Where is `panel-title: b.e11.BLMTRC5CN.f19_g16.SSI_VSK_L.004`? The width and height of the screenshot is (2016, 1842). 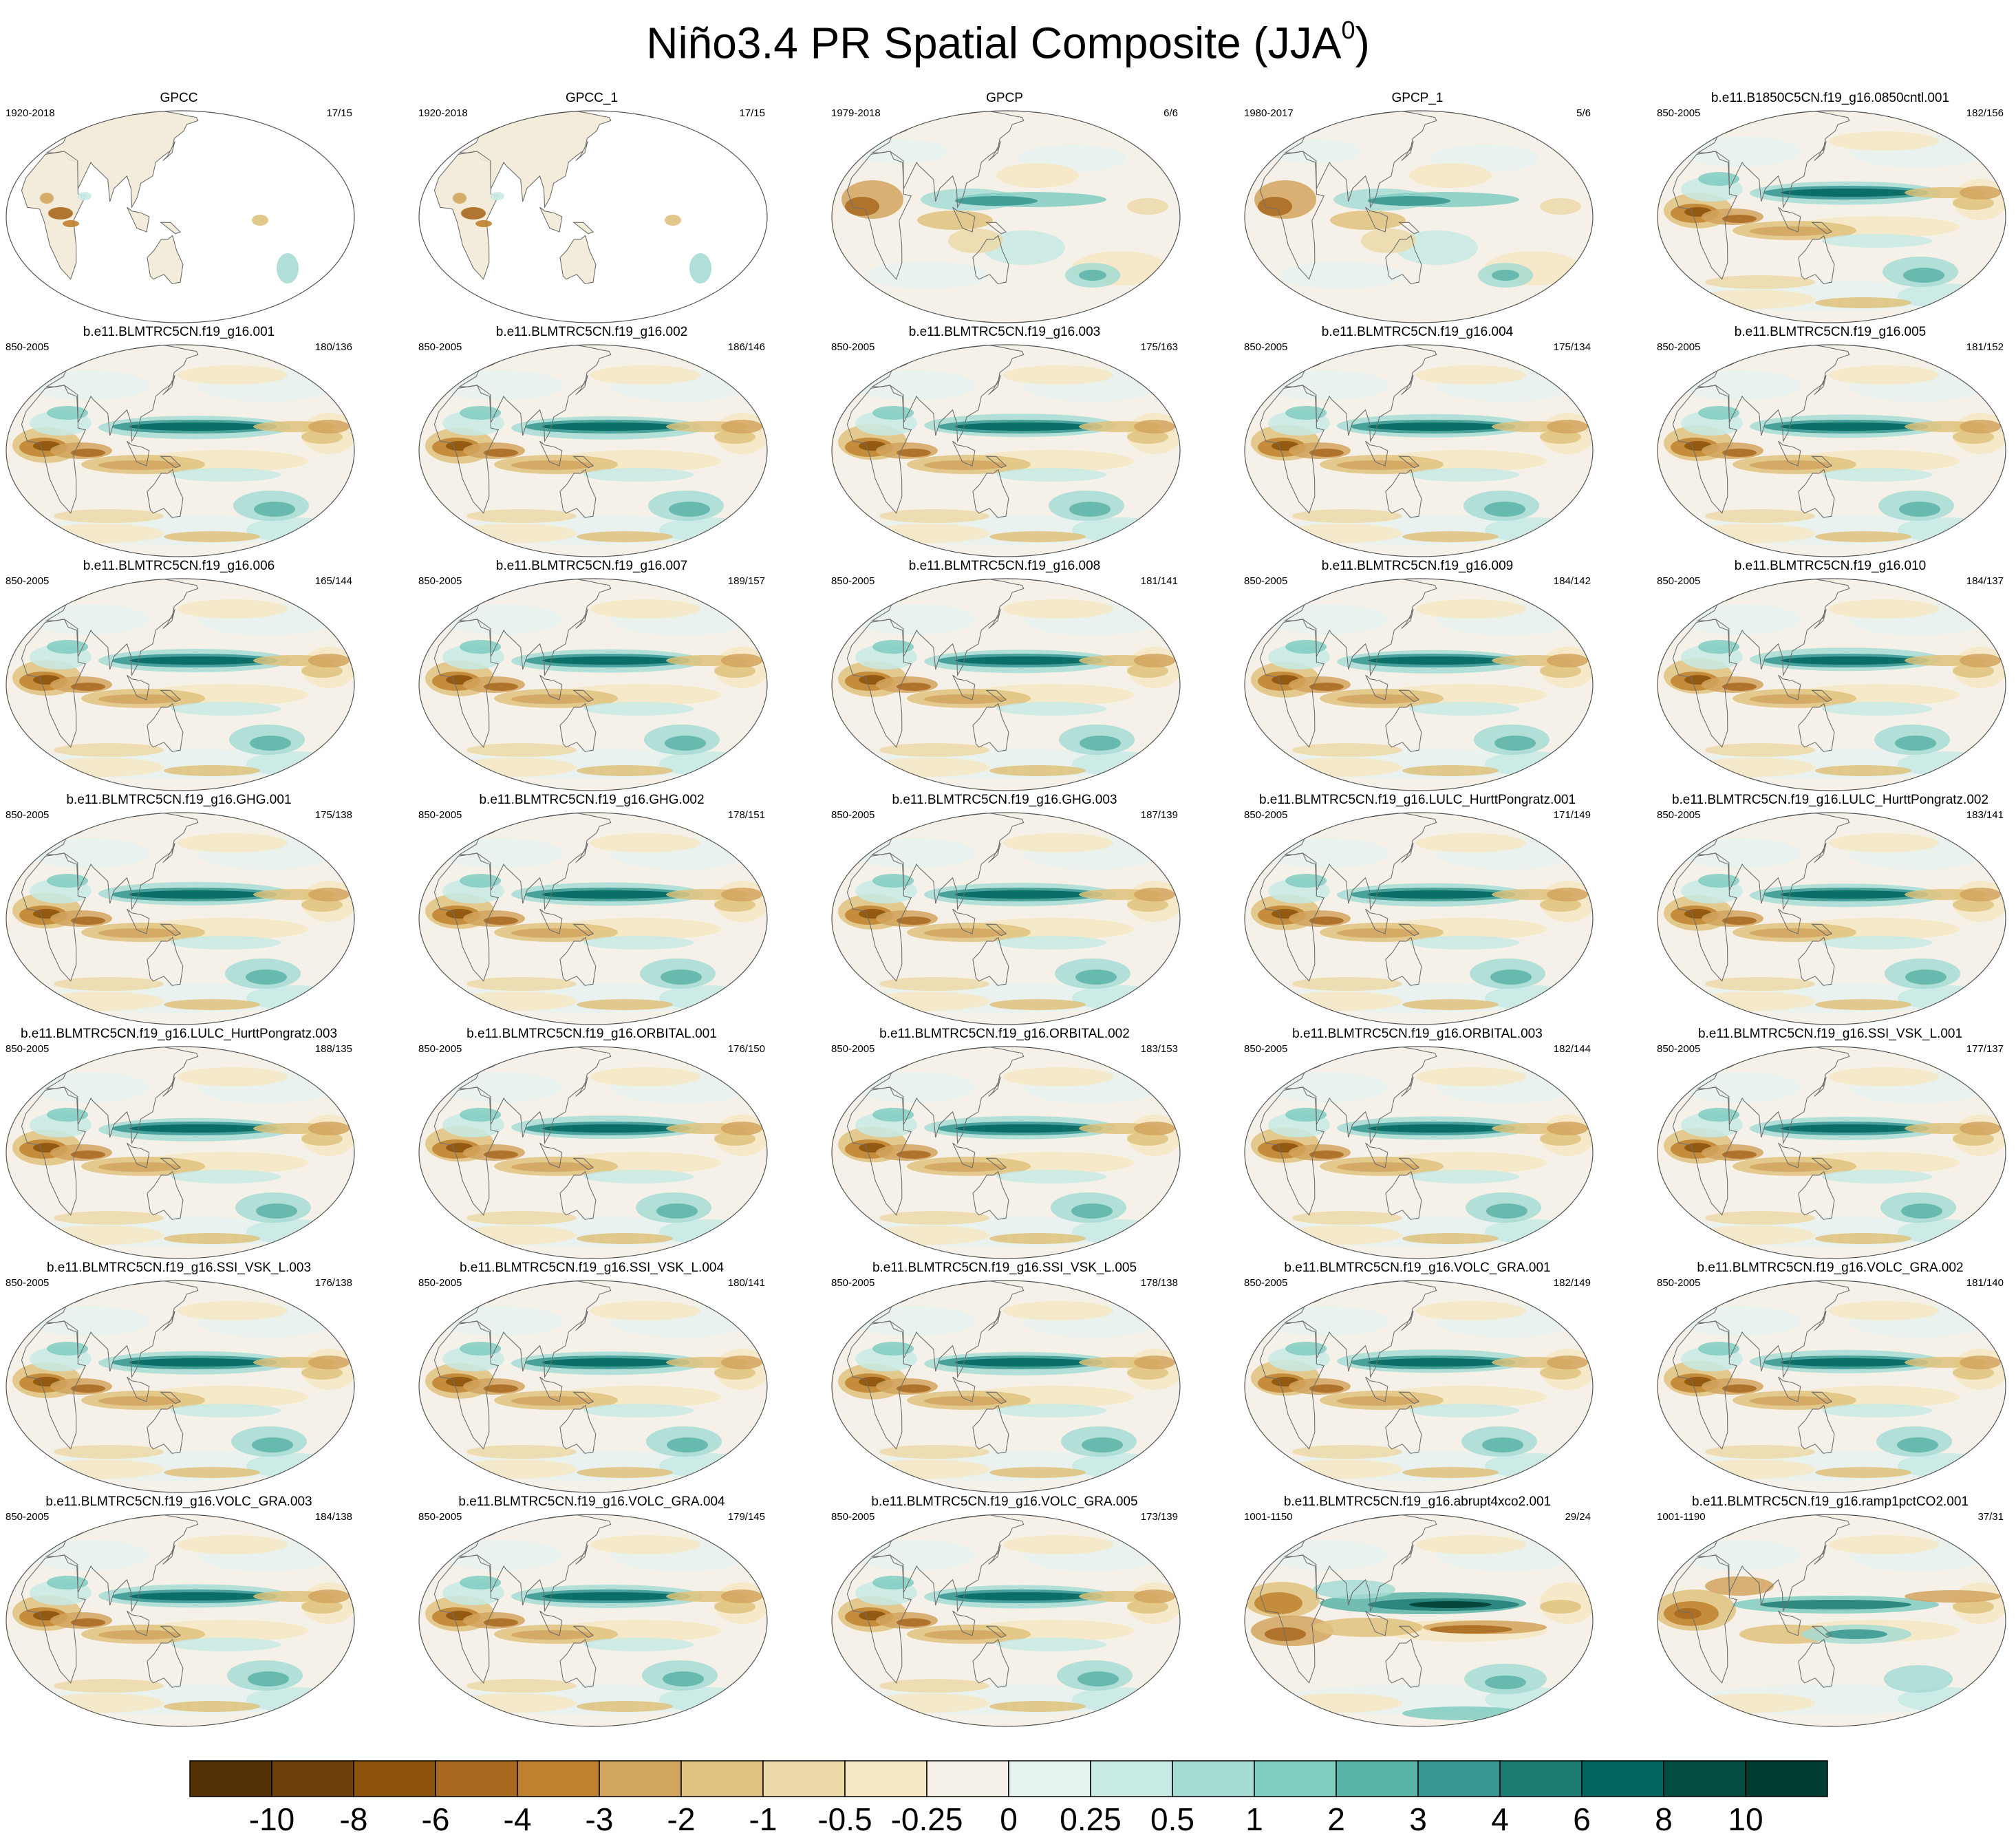
panel-title: b.e11.BLMTRC5CN.f19_g16.SSI_VSK_L.004 is located at coordinates (592, 1268).